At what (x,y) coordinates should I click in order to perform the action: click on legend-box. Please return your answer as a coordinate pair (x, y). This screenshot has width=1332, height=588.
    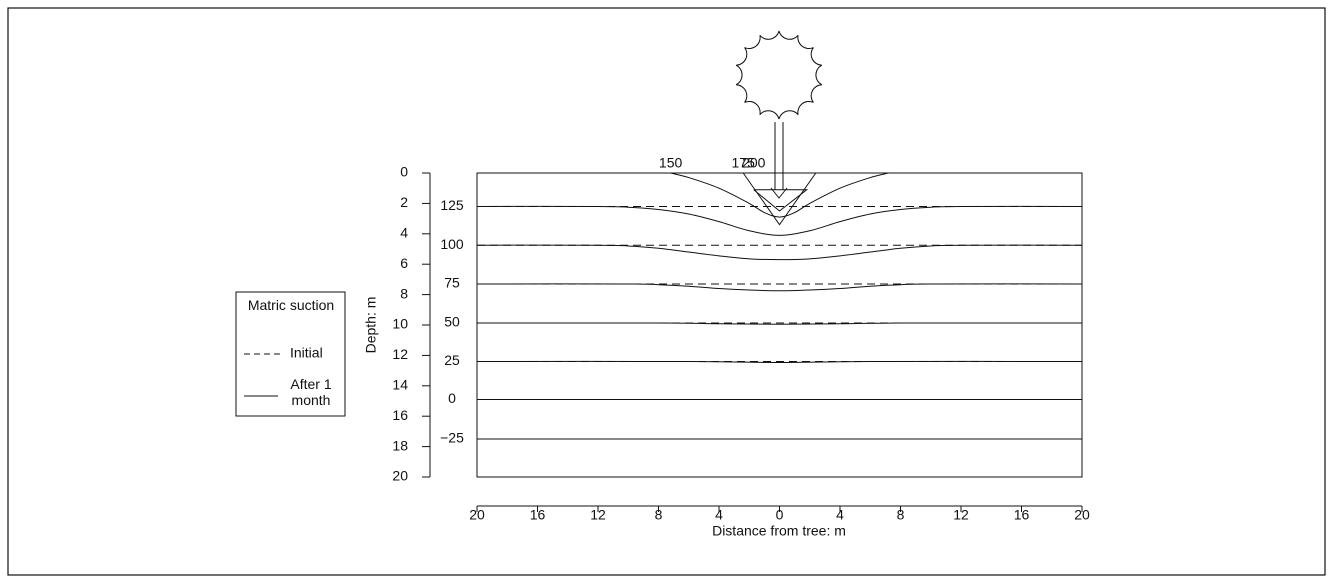
    Looking at the image, I should click on (290, 354).